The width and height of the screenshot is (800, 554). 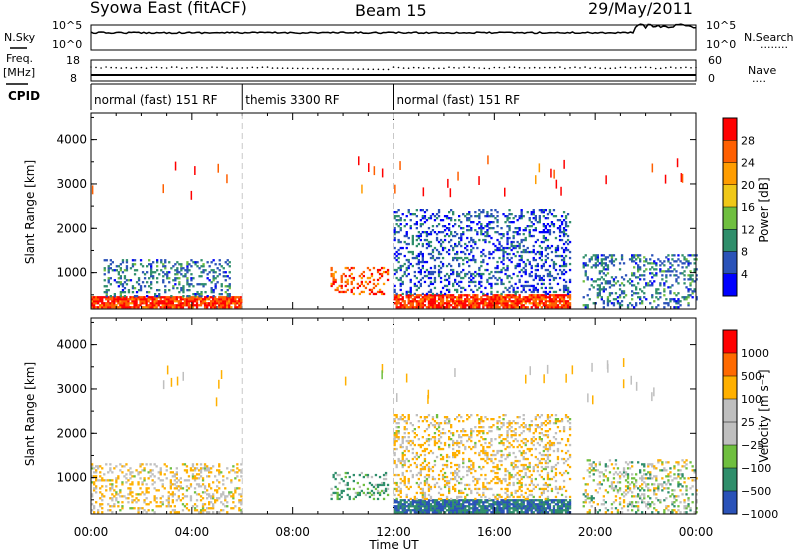 I want to click on noise-trace-line, so click(x=393, y=29).